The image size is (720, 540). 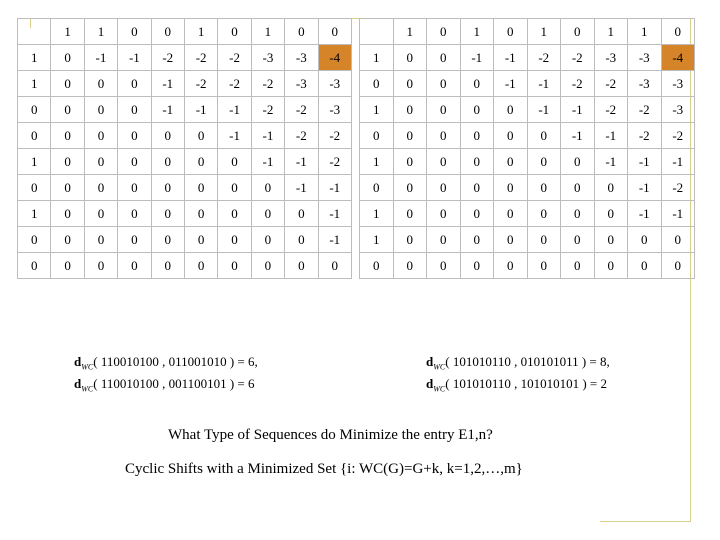 What do you see at coordinates (677, 57) in the screenshot?
I see `highlighted-matrix-cell: -4` at bounding box center [677, 57].